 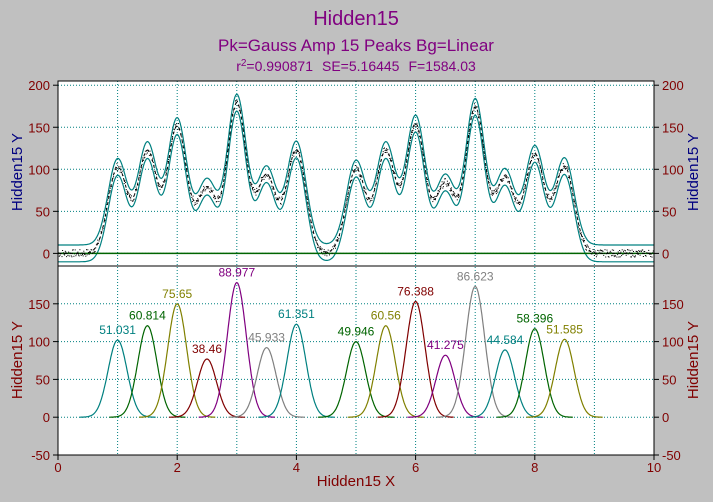 What do you see at coordinates (673, 304) in the screenshot?
I see `bottom-y-tick-label-right: 150` at bounding box center [673, 304].